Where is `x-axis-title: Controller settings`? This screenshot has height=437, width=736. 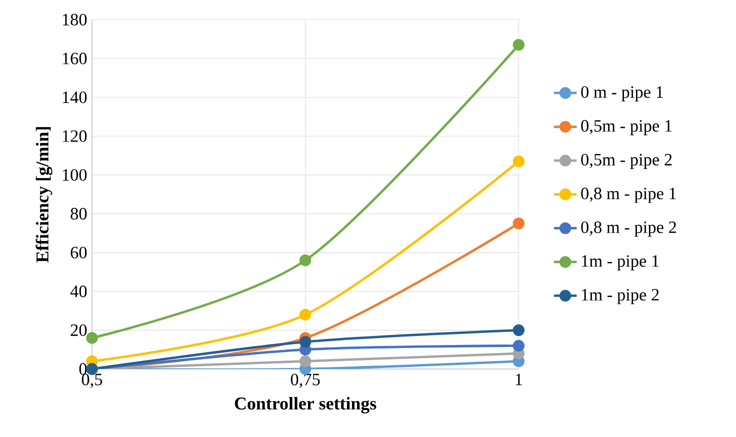 x-axis-title: Controller settings is located at coordinates (305, 405).